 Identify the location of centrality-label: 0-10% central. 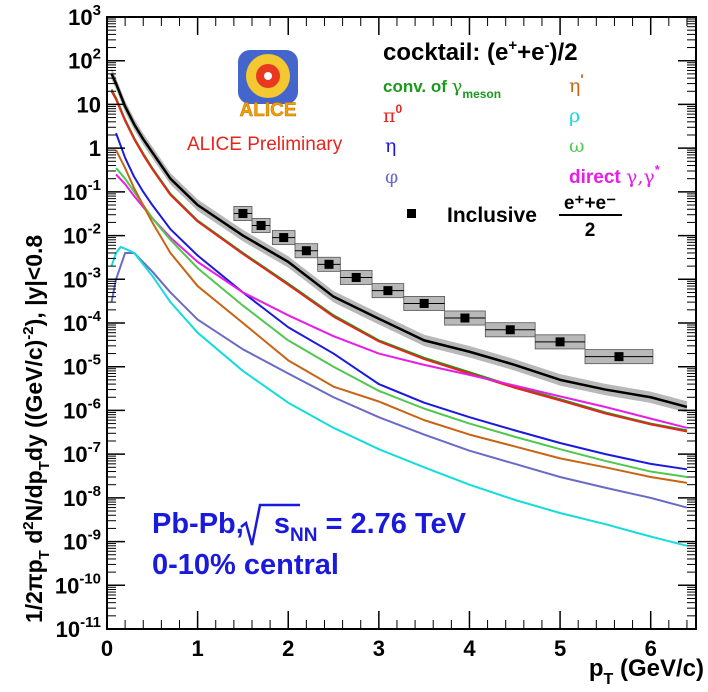
(245, 565).